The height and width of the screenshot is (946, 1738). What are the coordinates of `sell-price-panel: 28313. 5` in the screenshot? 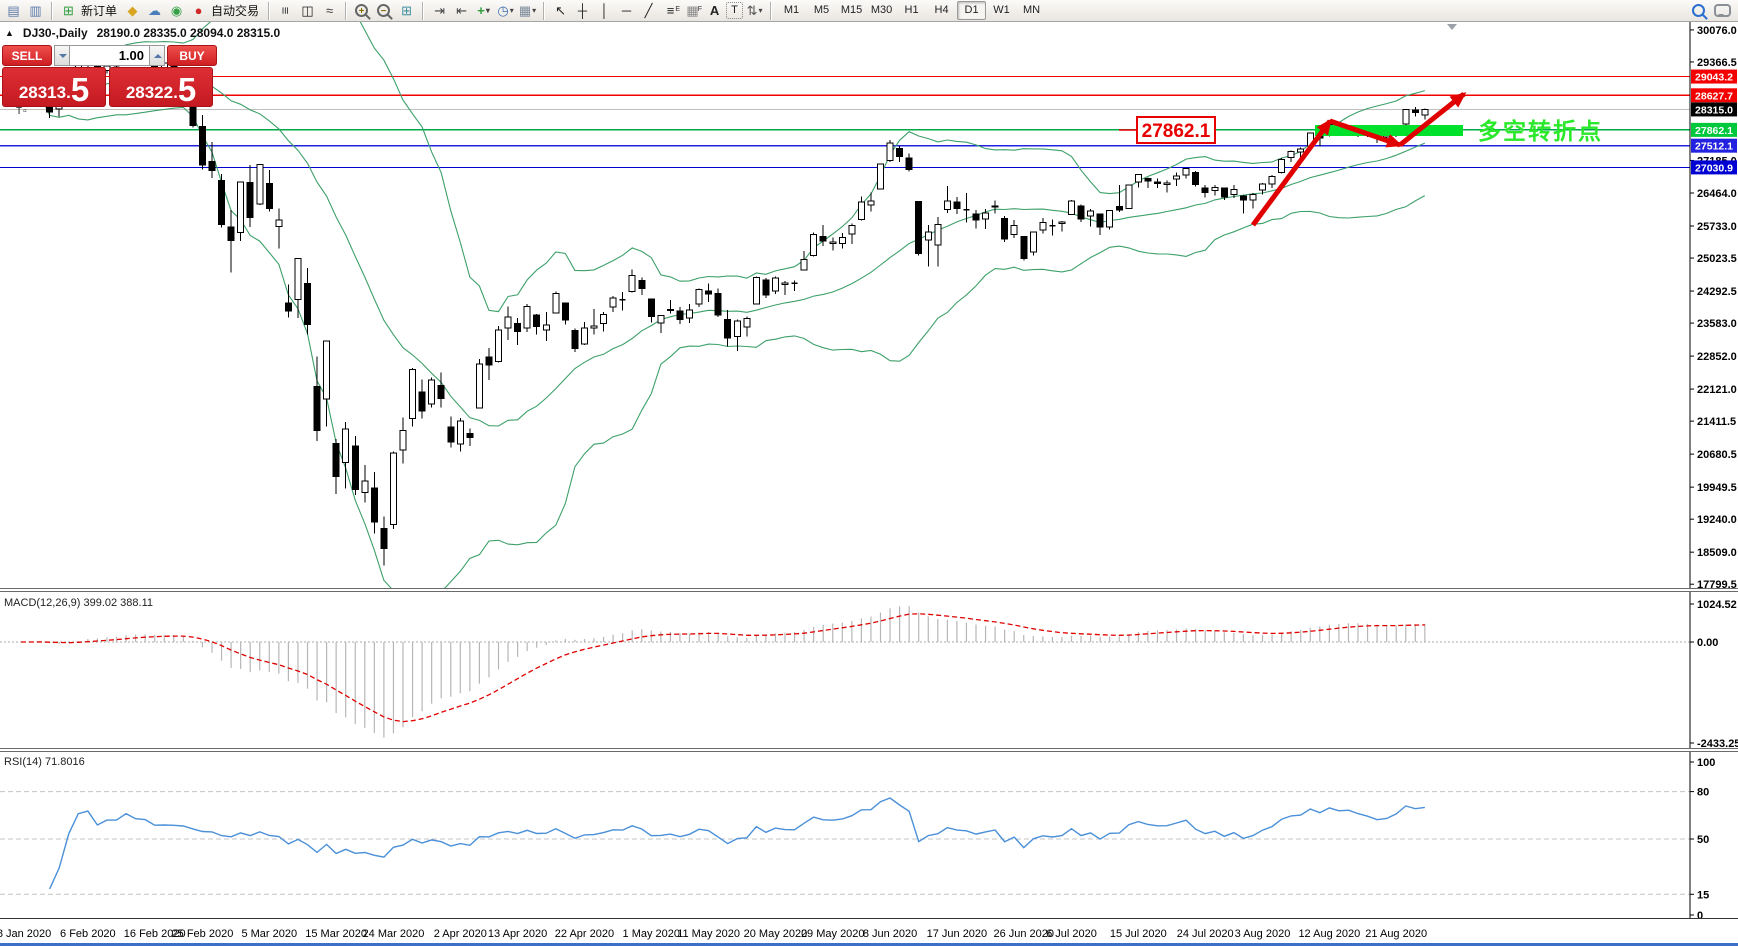 It's located at (54, 87).